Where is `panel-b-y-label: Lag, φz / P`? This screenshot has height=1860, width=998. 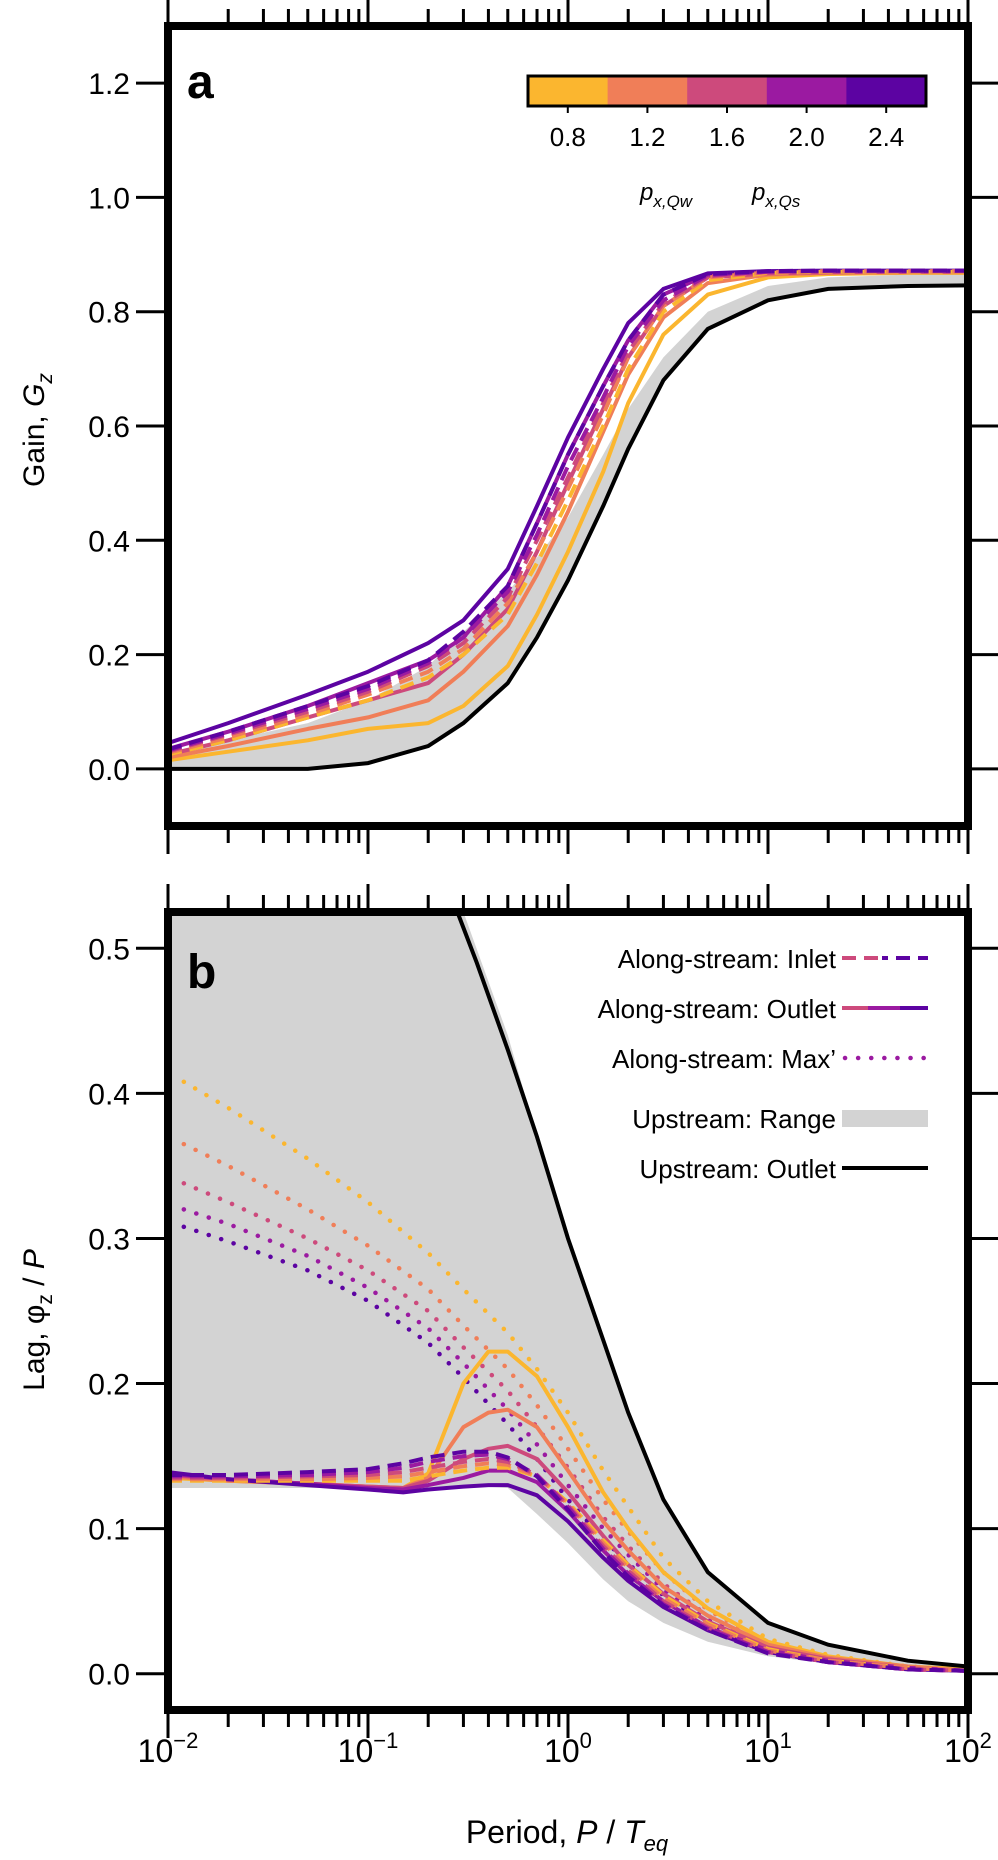 panel-b-y-label: Lag, φz / P is located at coordinates (37, 1320).